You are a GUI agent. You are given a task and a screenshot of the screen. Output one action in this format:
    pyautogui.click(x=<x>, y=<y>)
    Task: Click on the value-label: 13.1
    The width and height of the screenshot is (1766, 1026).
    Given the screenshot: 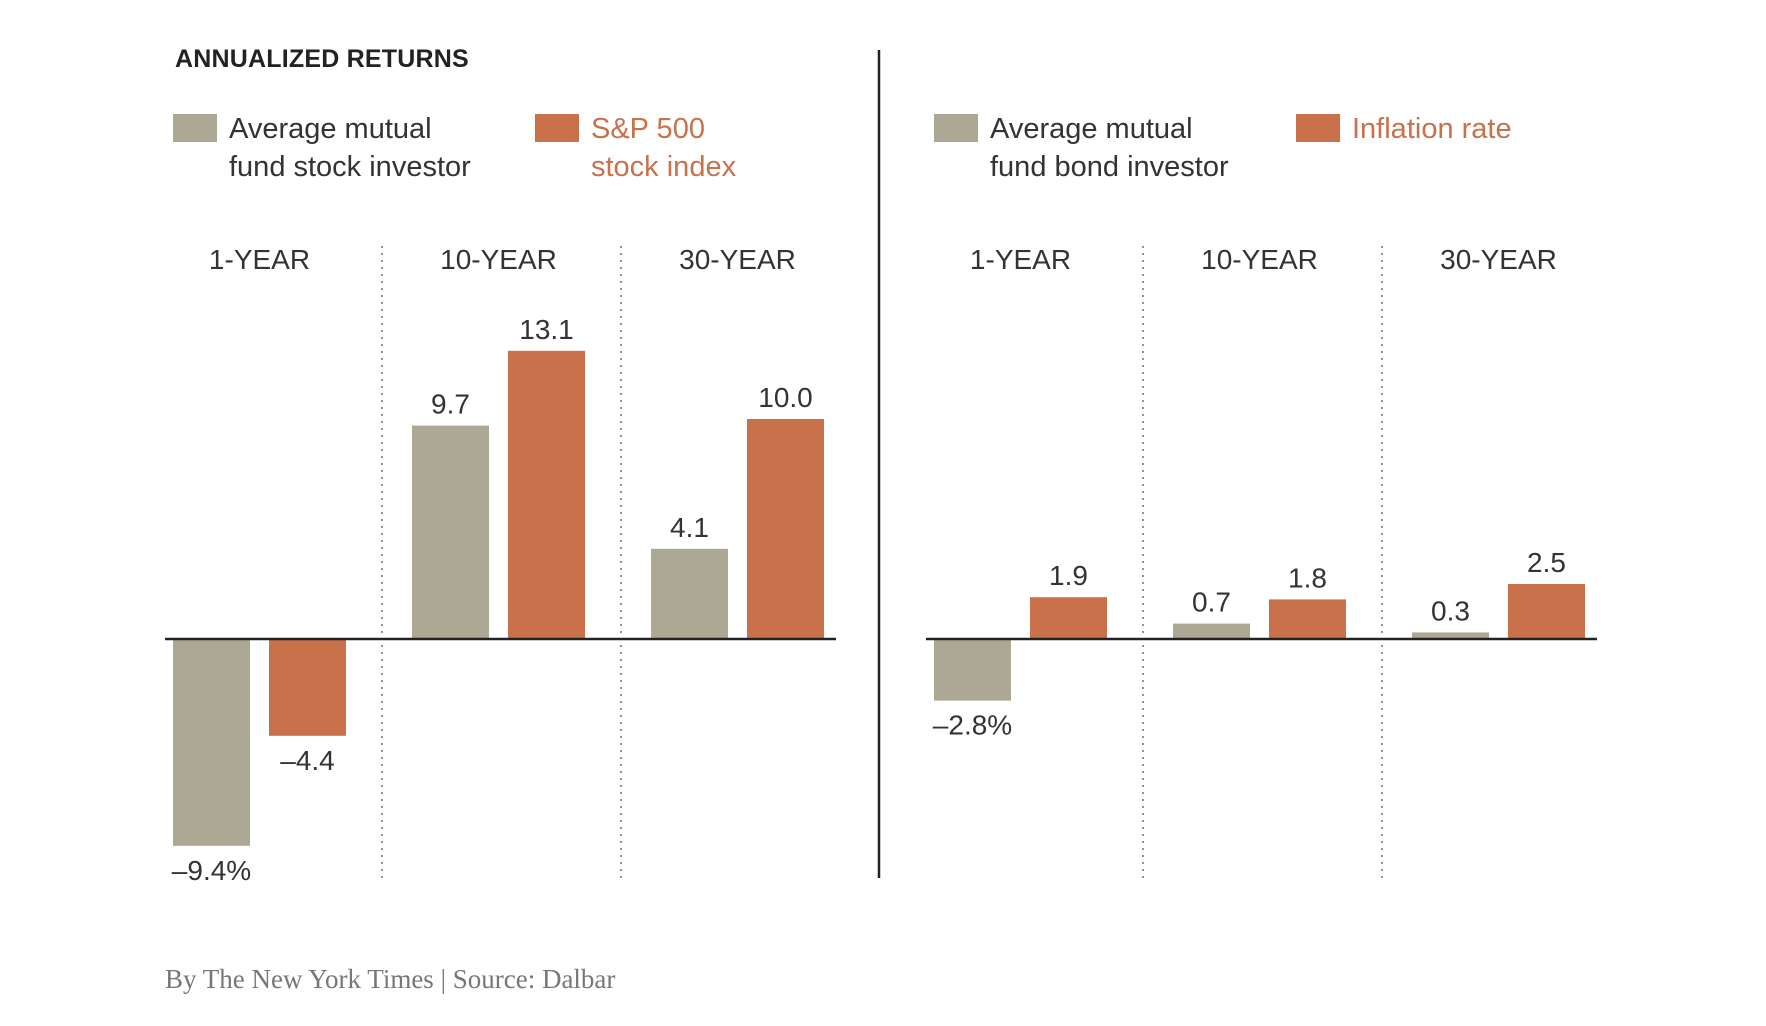 What is the action you would take?
    pyautogui.click(x=546, y=329)
    